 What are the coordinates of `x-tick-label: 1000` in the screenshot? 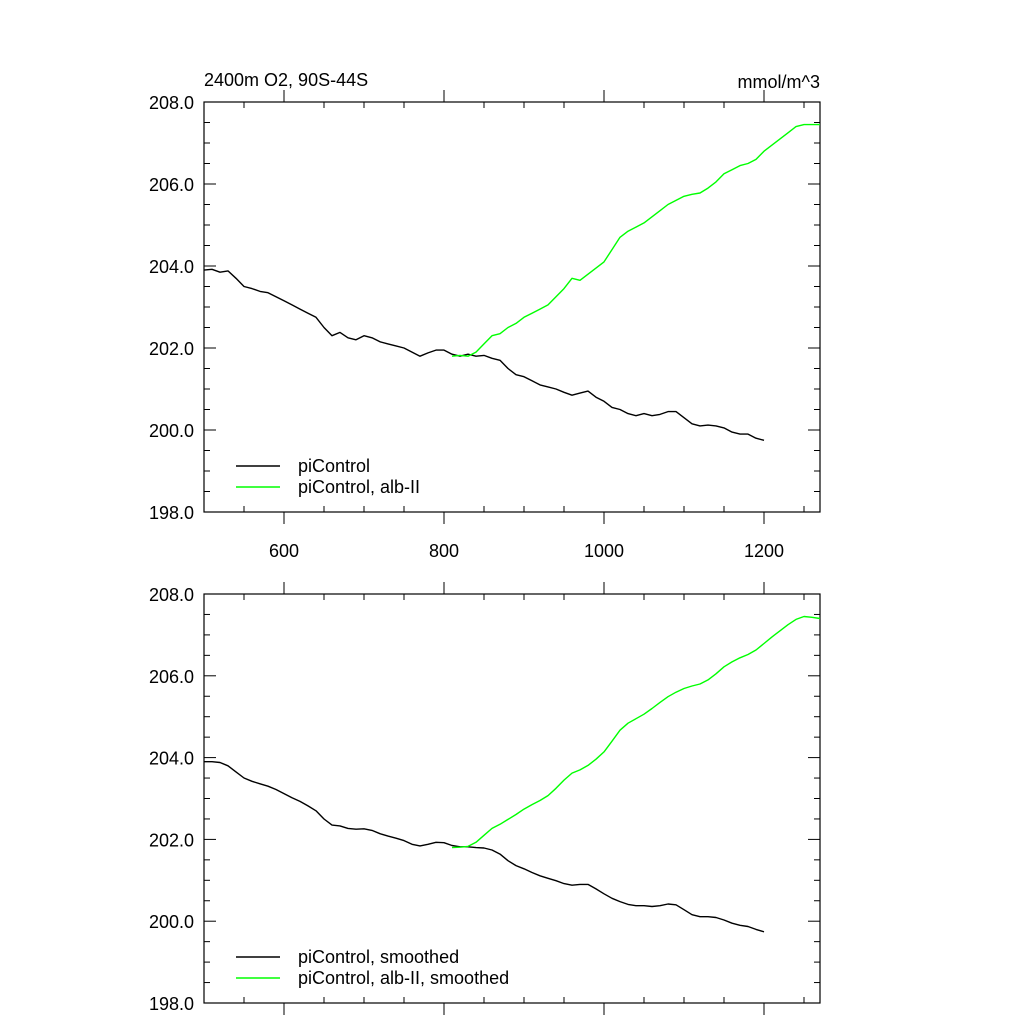 It's located at (604, 551).